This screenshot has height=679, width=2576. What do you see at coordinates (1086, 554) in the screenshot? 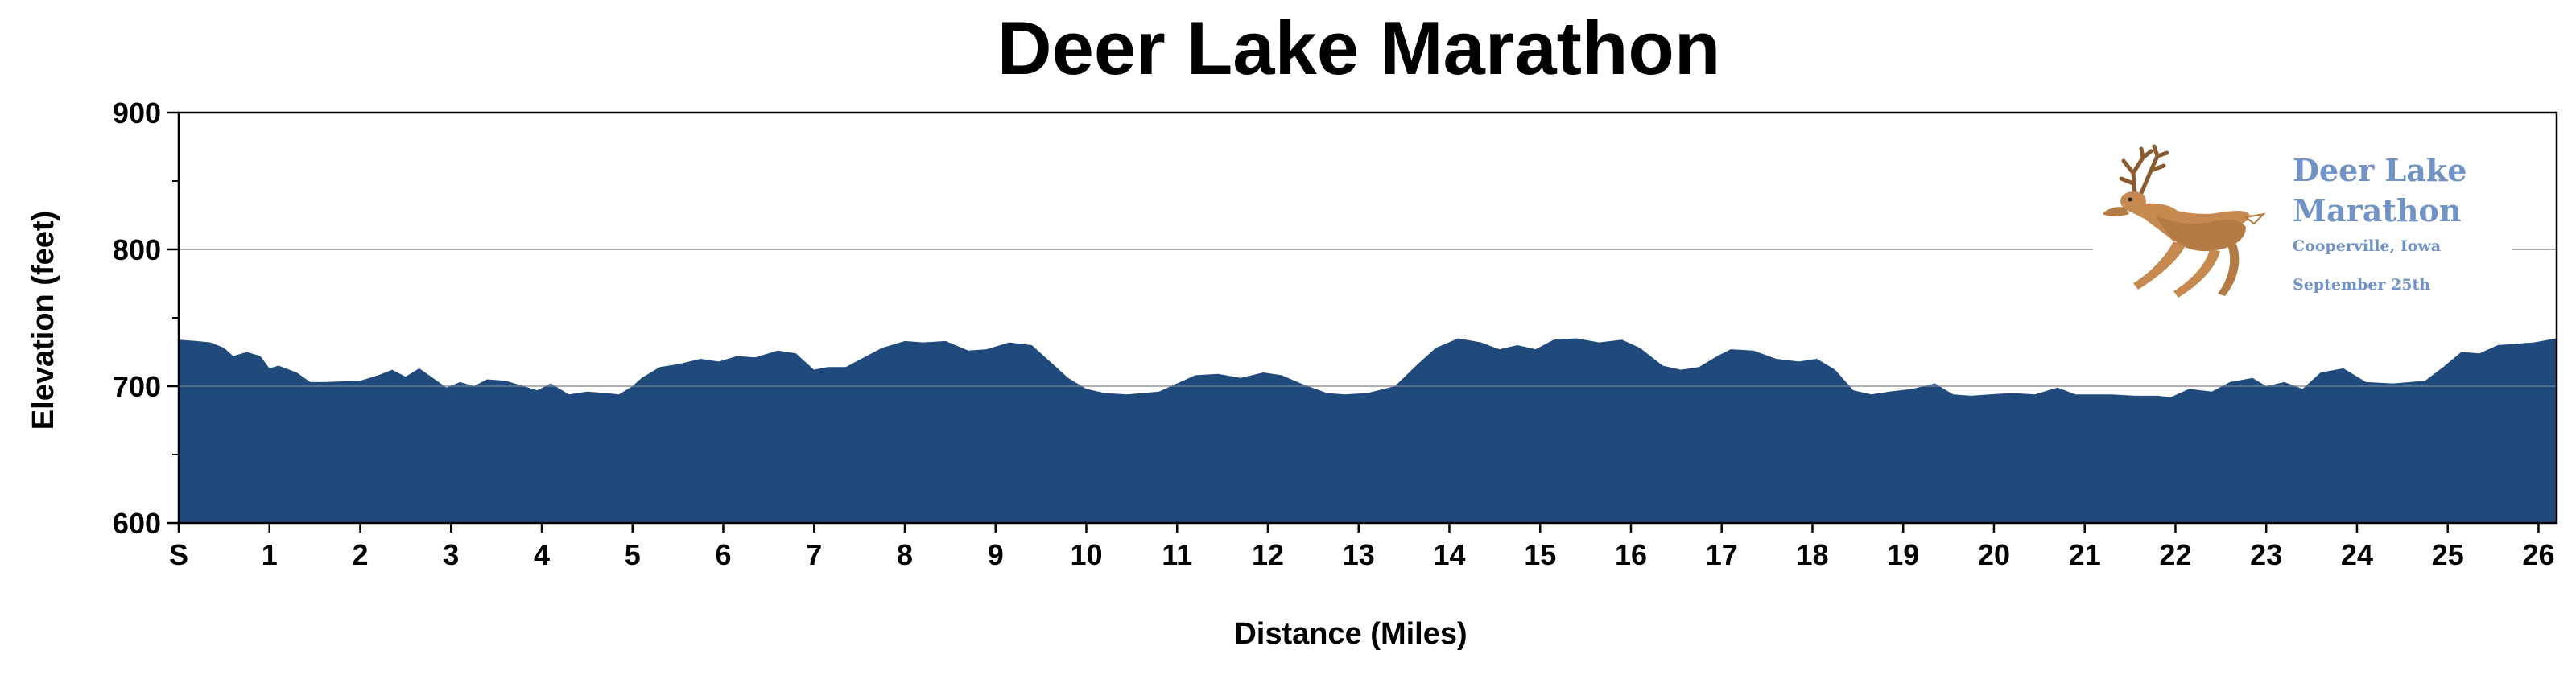
I see `x-tick-label-10: 10` at bounding box center [1086, 554].